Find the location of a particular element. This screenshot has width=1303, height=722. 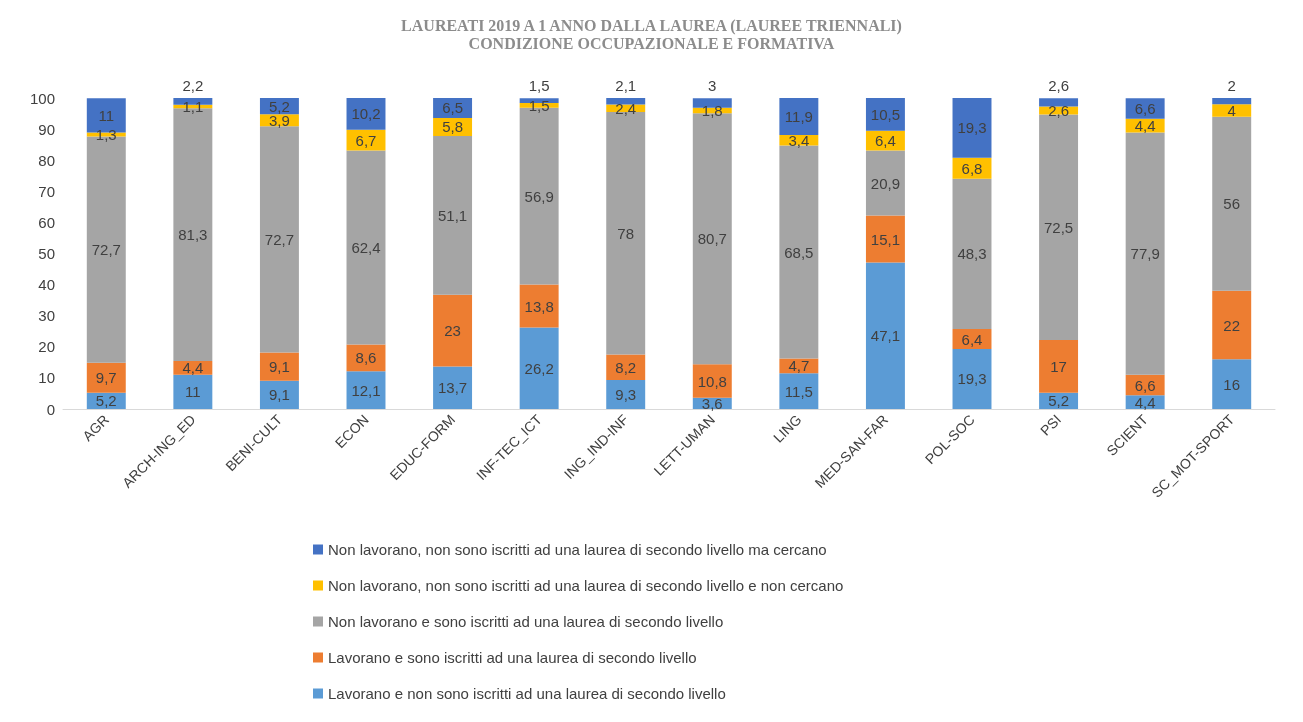

y-tick-label: 80 is located at coordinates (46, 160).